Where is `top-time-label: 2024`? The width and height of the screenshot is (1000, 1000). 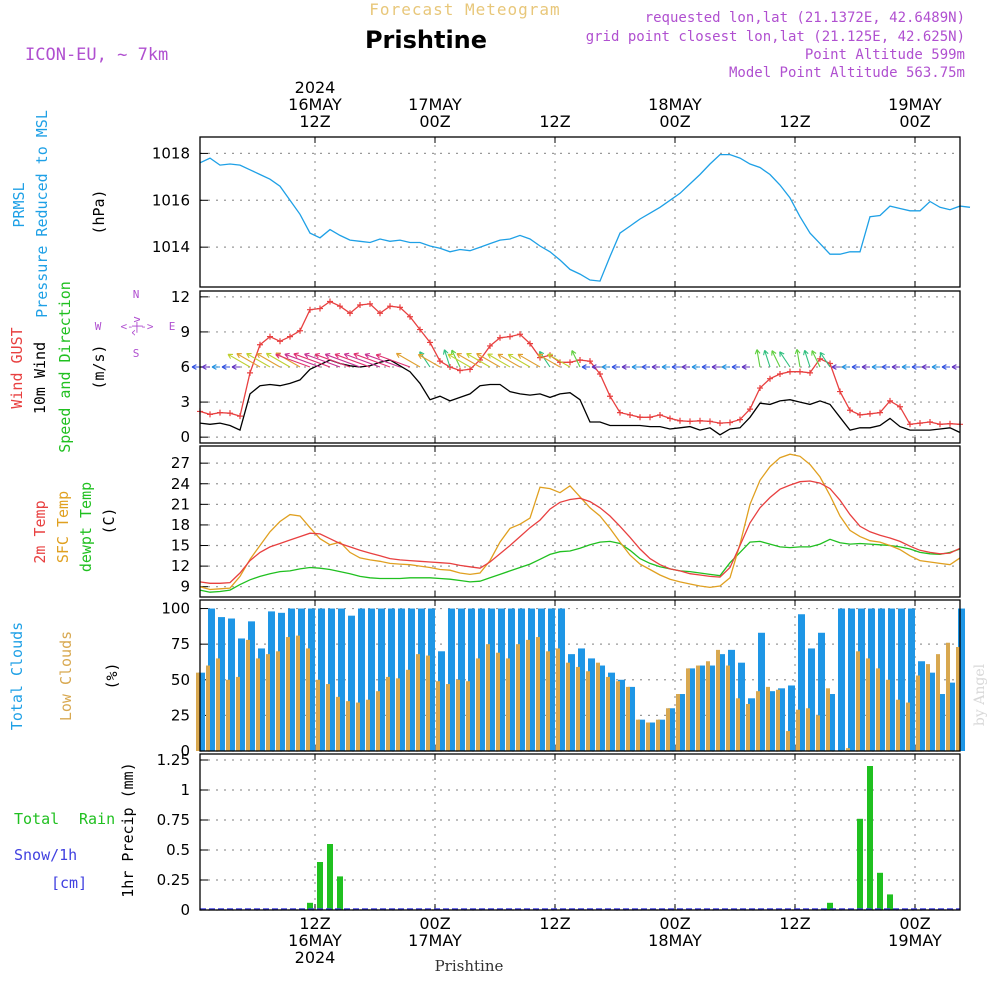
top-time-label: 2024 is located at coordinates (315, 87).